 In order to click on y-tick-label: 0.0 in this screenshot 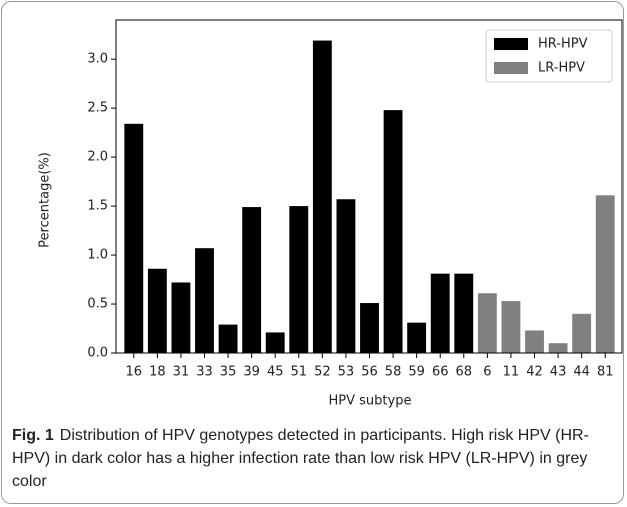, I will do `click(97, 353)`.